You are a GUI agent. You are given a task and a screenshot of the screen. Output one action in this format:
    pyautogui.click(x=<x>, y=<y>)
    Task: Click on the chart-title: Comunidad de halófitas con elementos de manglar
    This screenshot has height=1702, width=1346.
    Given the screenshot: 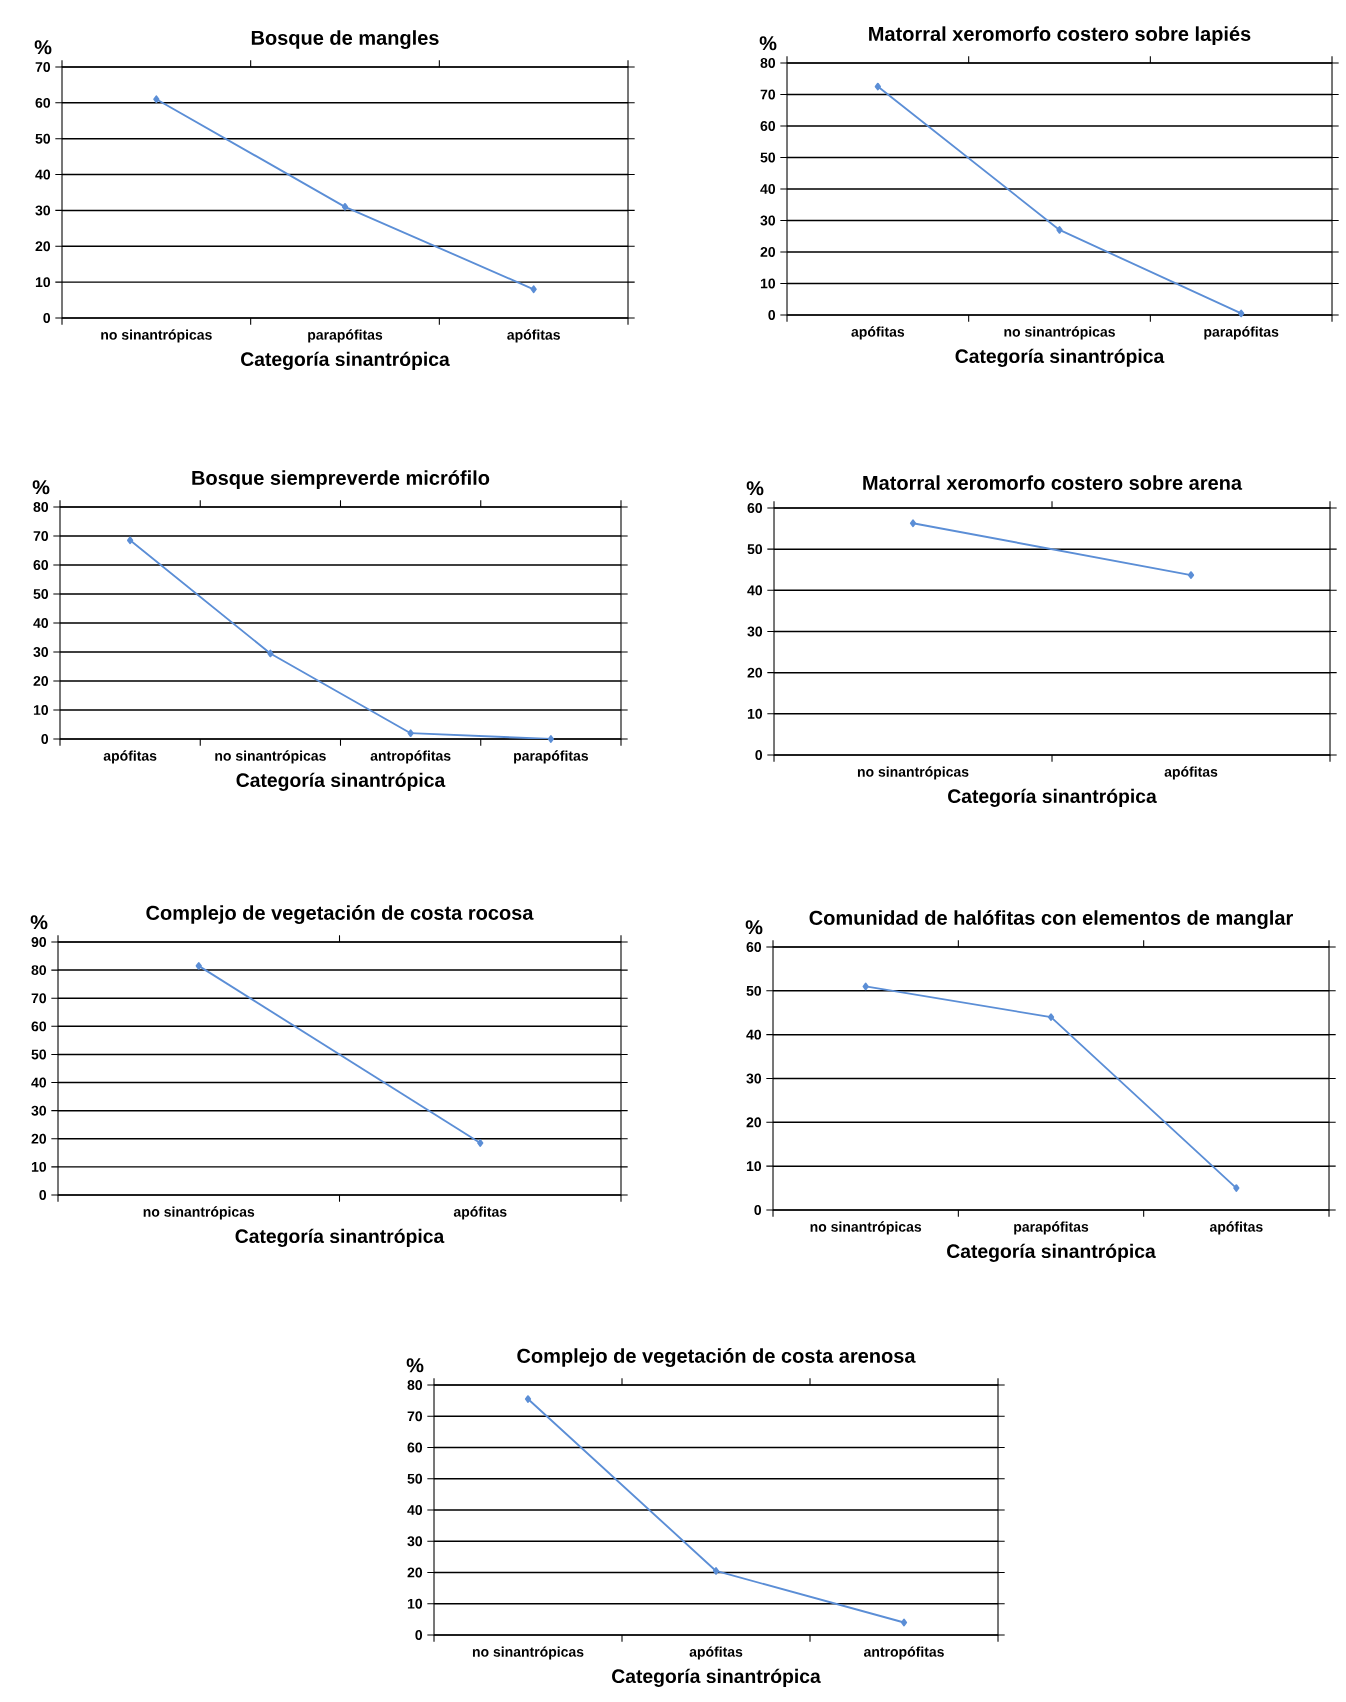 What is the action you would take?
    pyautogui.click(x=1051, y=919)
    